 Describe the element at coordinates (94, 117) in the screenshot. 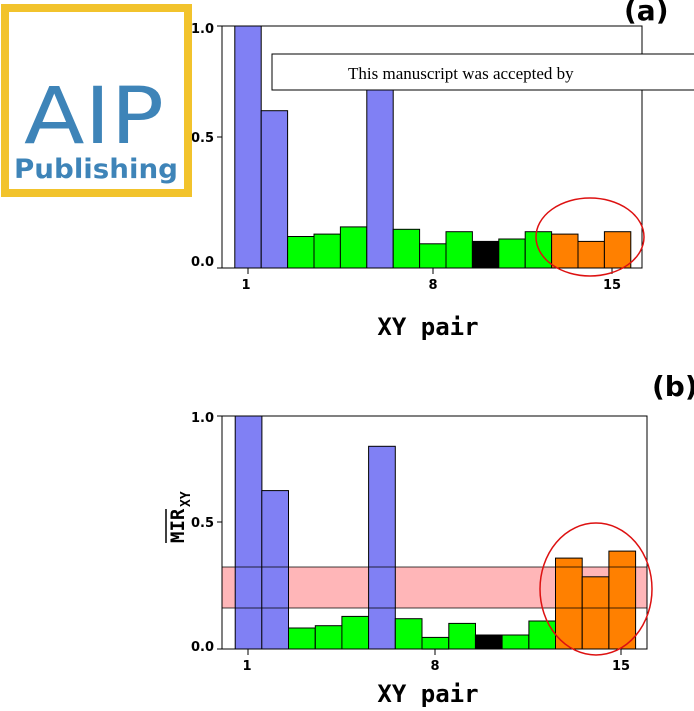

I see `logo-main-text: AIP` at that location.